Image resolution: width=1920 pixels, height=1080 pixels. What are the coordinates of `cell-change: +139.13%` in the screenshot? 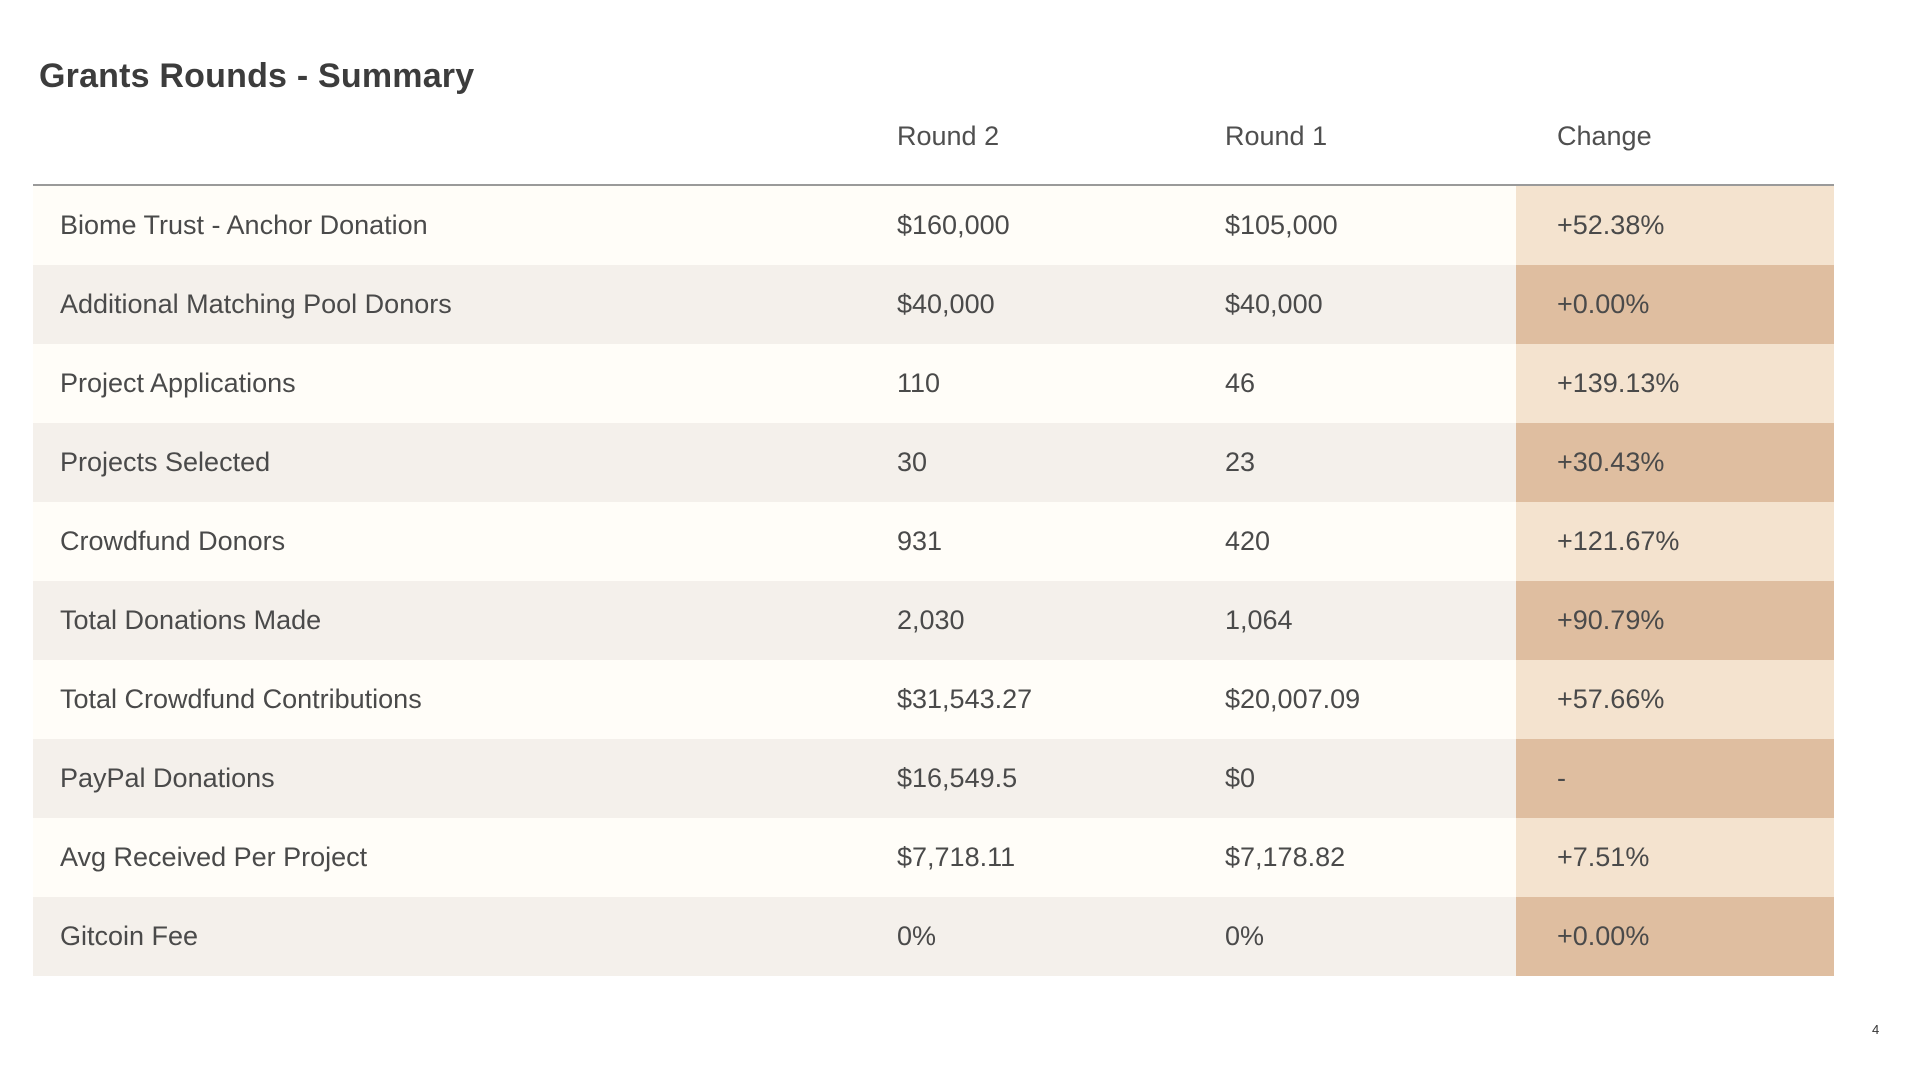 It's located at (1675, 383).